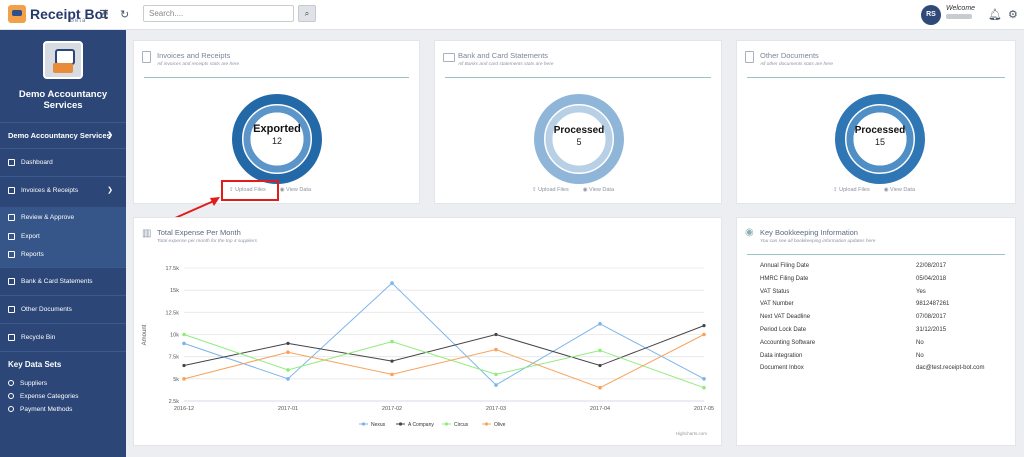 Image resolution: width=1024 pixels, height=457 pixels. What do you see at coordinates (11, 309) in the screenshot?
I see `file-icon` at bounding box center [11, 309].